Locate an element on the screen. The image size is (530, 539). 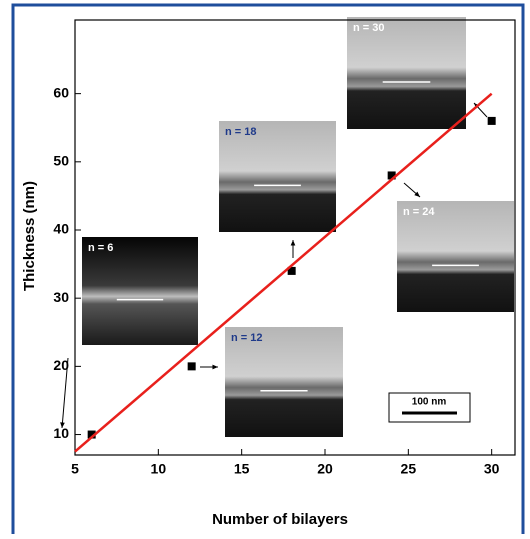
x-tick-label: 10 is located at coordinates (159, 469).